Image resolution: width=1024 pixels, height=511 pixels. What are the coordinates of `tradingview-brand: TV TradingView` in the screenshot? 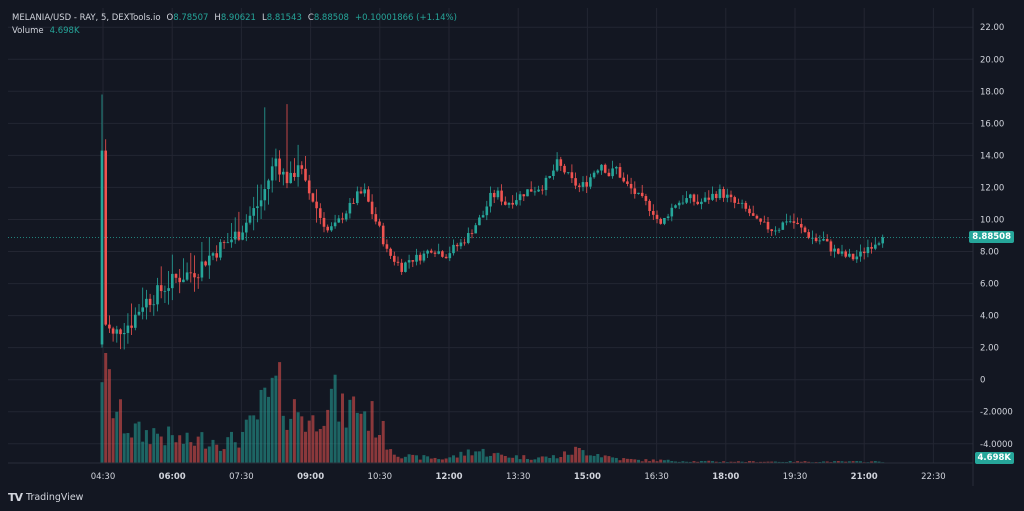 It's located at (45, 497).